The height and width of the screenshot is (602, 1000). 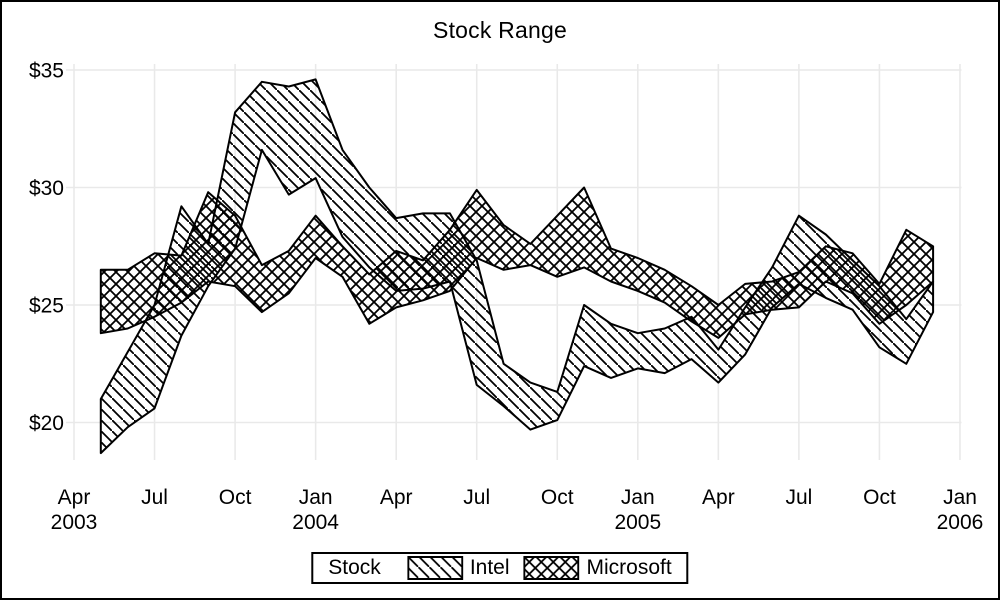 I want to click on x-tick-label: 2004, so click(x=315, y=522).